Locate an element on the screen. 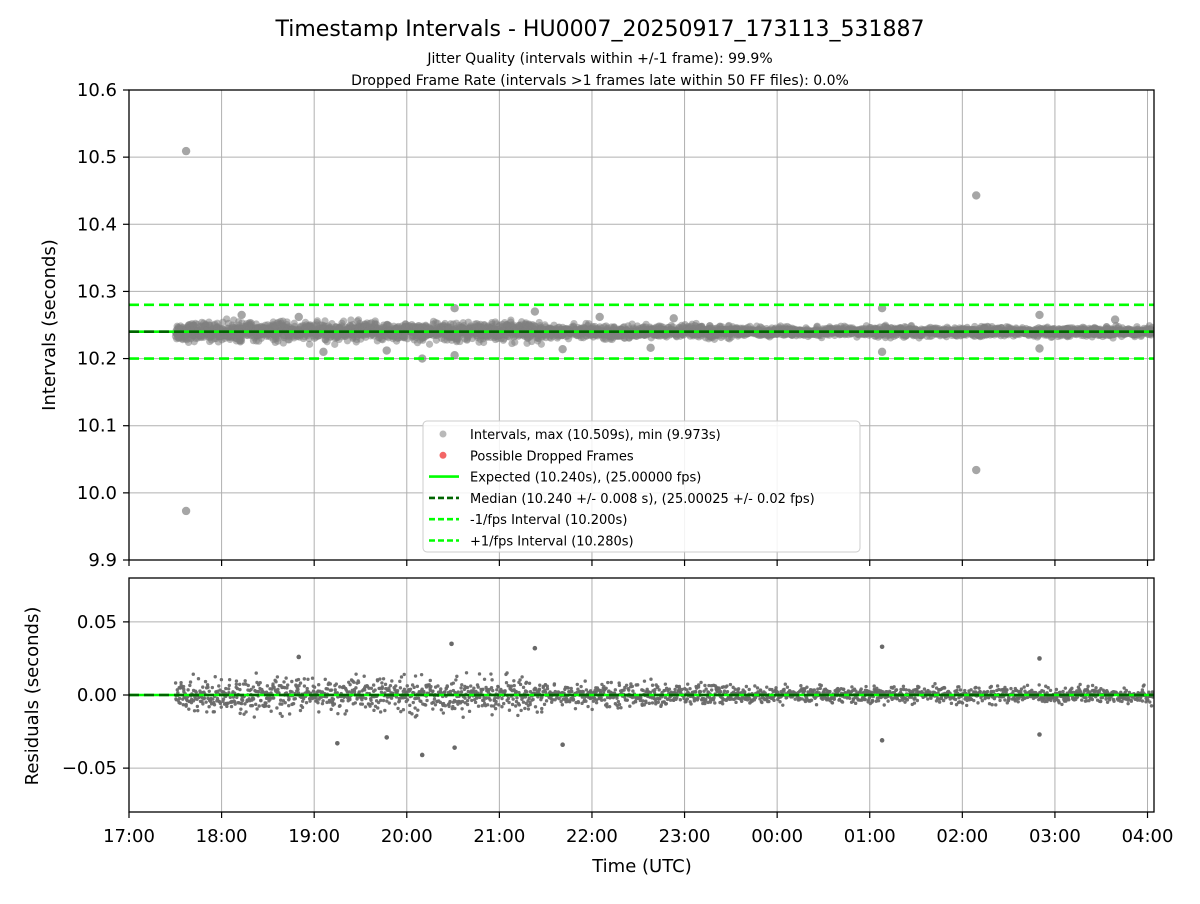 The height and width of the screenshot is (904, 1200). y-tick-label: 10.1 is located at coordinates (97, 426).